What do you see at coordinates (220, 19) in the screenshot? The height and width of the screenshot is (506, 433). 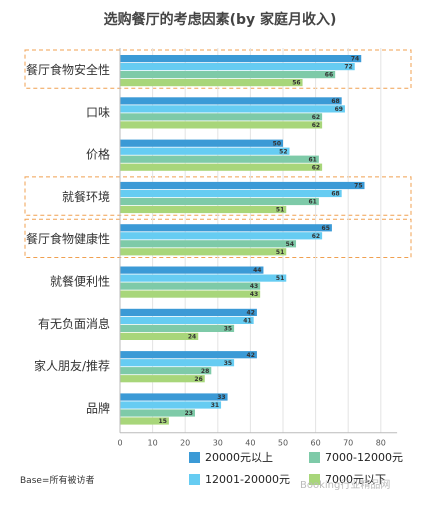 I see `chart-title: 选购餐厅的考虑因素(by 家庭月收入)` at bounding box center [220, 19].